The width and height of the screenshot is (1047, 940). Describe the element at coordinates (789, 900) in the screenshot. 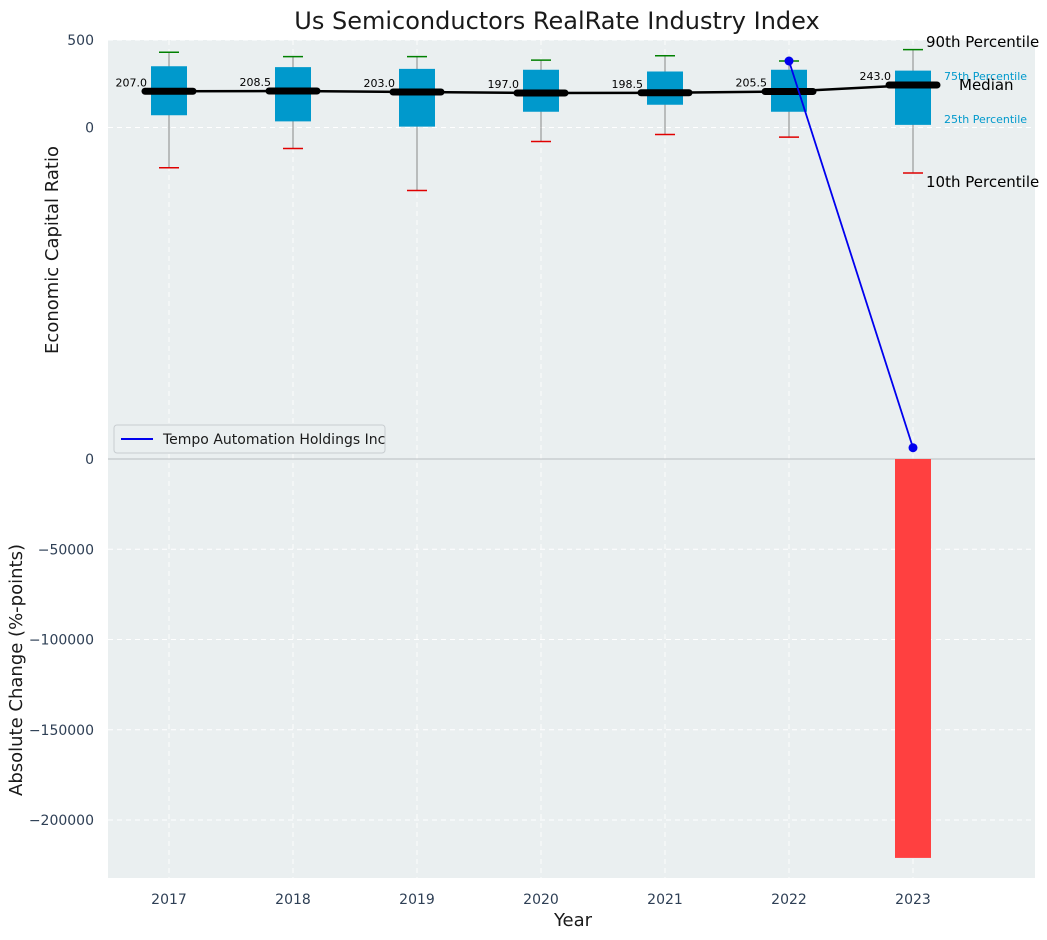

I see `x-tick-2022: 2022` at that location.